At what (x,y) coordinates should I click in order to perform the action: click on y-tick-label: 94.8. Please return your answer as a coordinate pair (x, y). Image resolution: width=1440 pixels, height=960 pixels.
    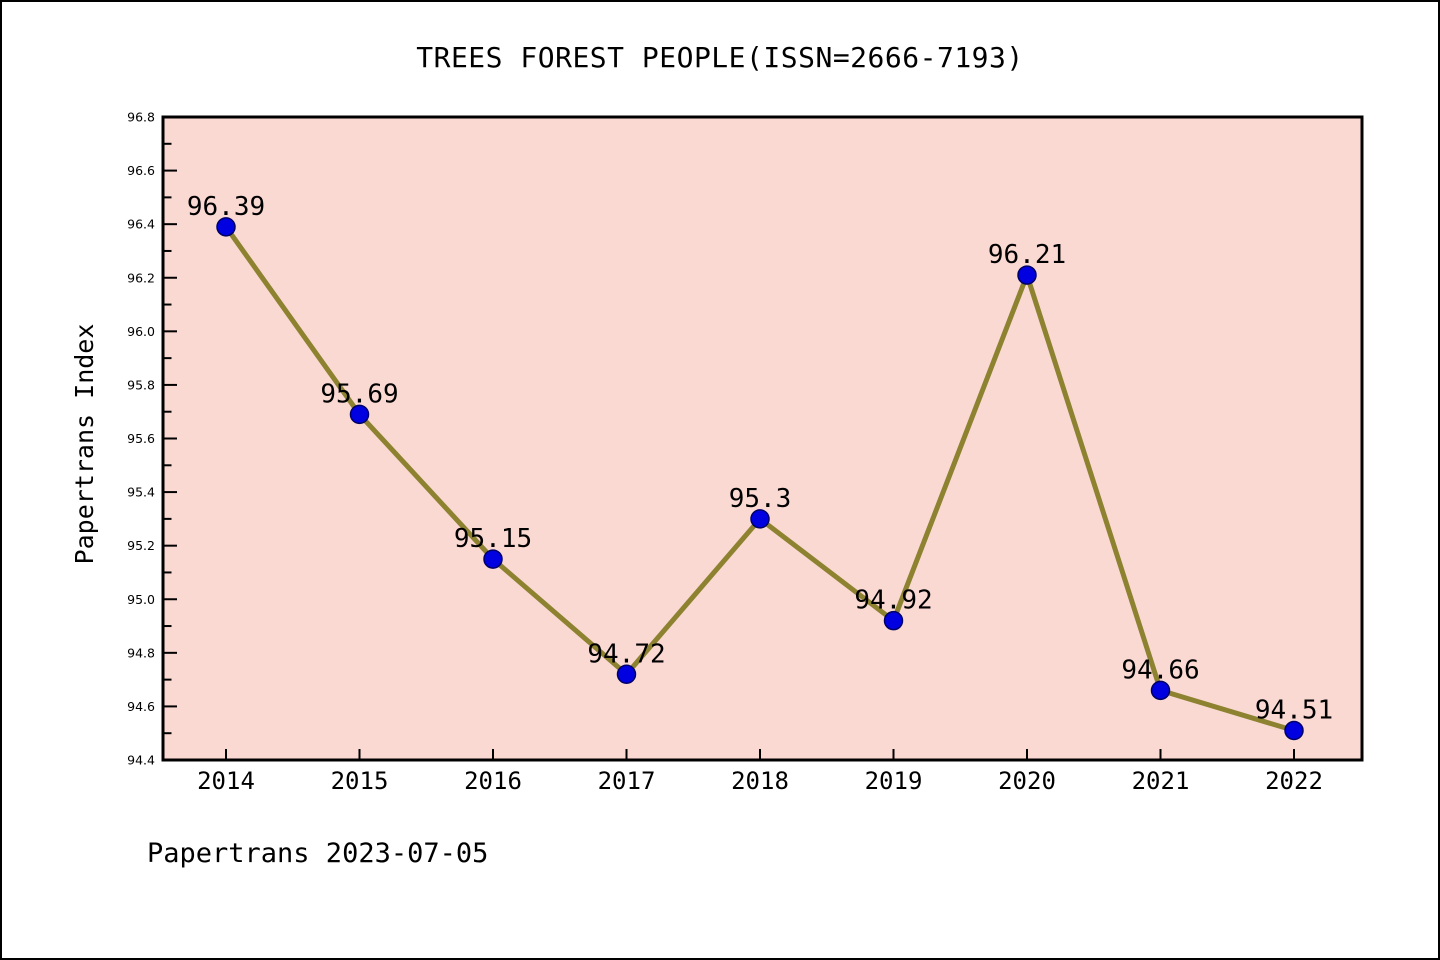
    Looking at the image, I should click on (141, 652).